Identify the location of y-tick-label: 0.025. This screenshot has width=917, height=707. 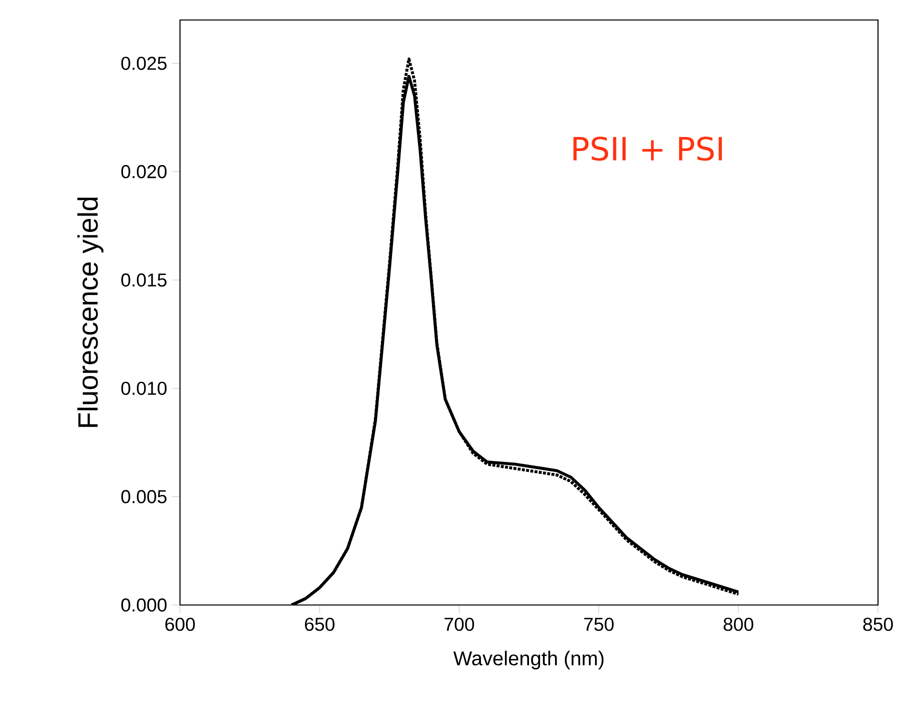
(143, 63).